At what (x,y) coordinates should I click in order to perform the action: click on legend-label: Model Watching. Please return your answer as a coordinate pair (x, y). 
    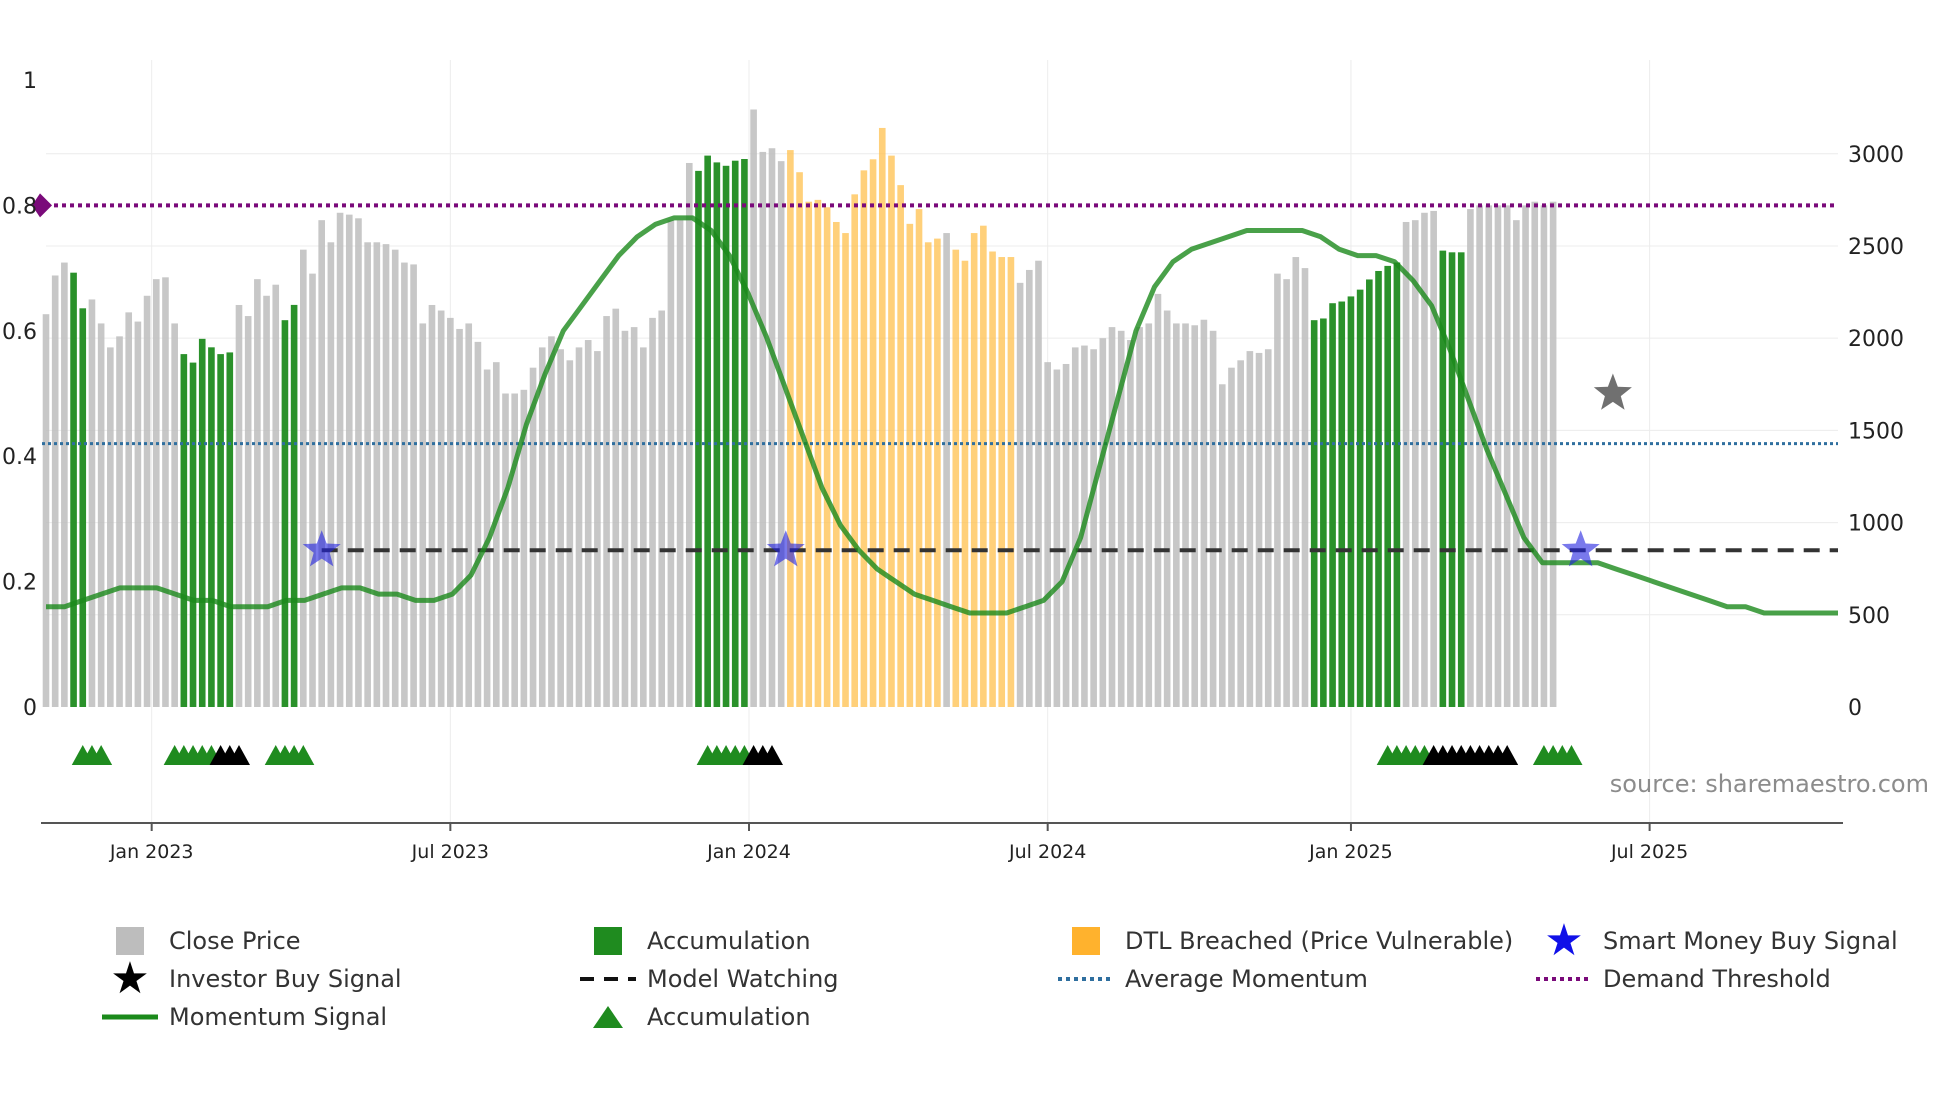
    Looking at the image, I should click on (743, 979).